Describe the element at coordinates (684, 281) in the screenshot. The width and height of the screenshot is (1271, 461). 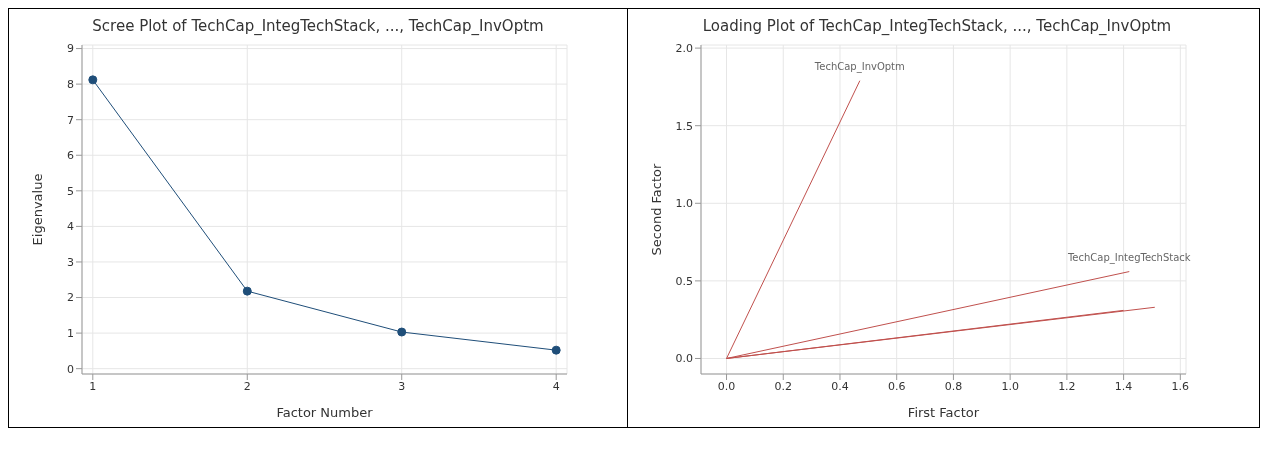
I see `y-tick-label: 0.5` at that location.